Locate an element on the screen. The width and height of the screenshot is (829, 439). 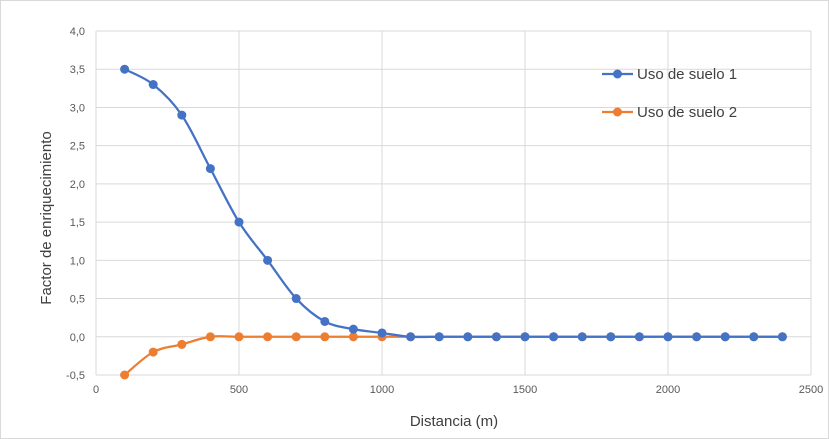
x-tick-label: 1500 is located at coordinates (525, 390).